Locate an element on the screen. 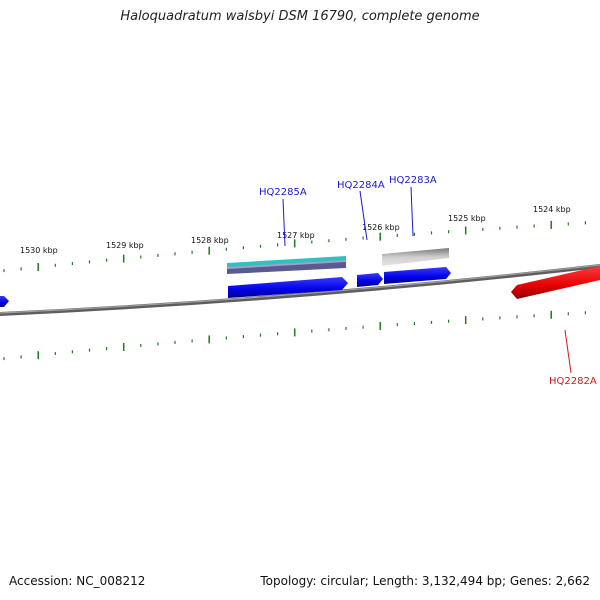 This screenshot has height=600, width=600. leader-line-hq2285a is located at coordinates (284, 222).